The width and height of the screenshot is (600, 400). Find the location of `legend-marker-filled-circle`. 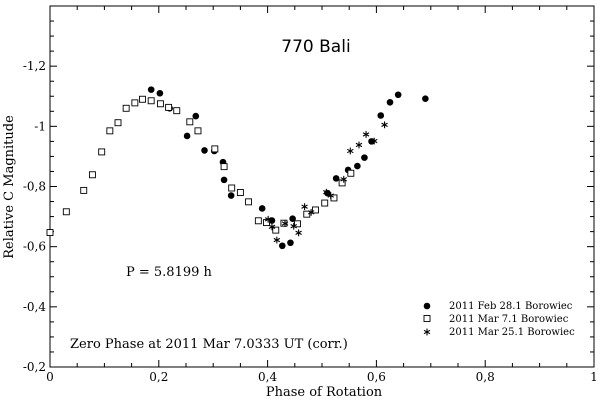

legend-marker-filled-circle is located at coordinates (427, 306).